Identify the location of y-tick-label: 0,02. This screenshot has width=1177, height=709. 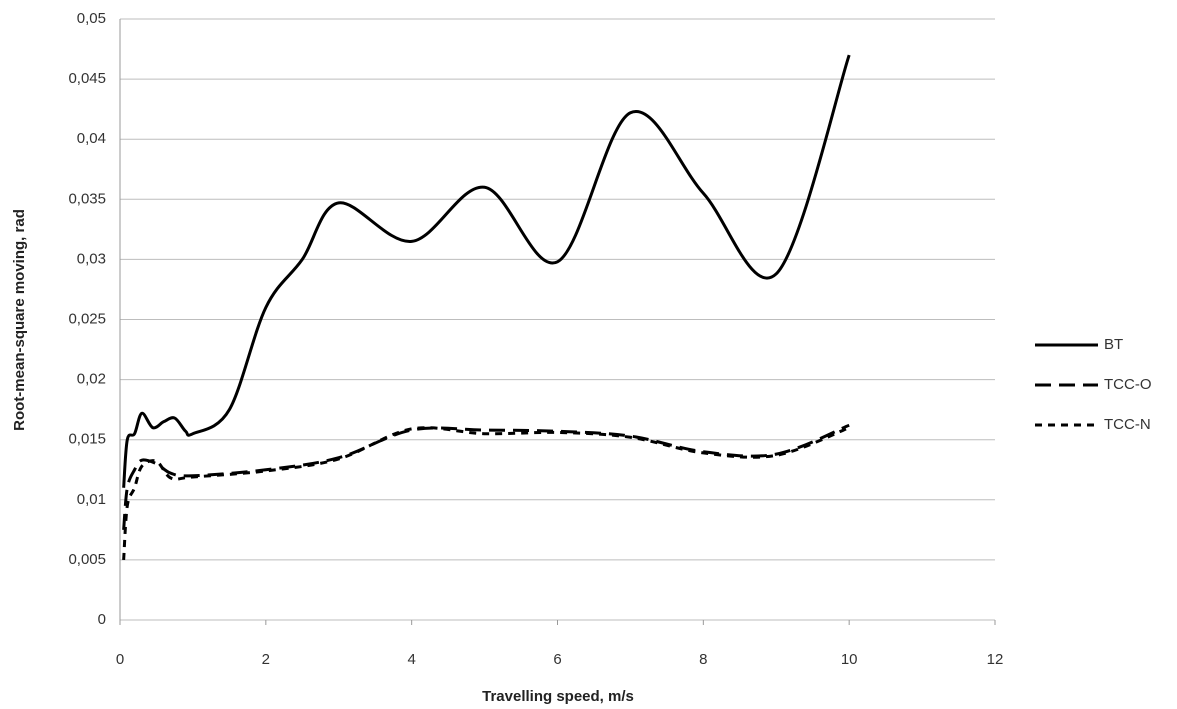
(91, 379).